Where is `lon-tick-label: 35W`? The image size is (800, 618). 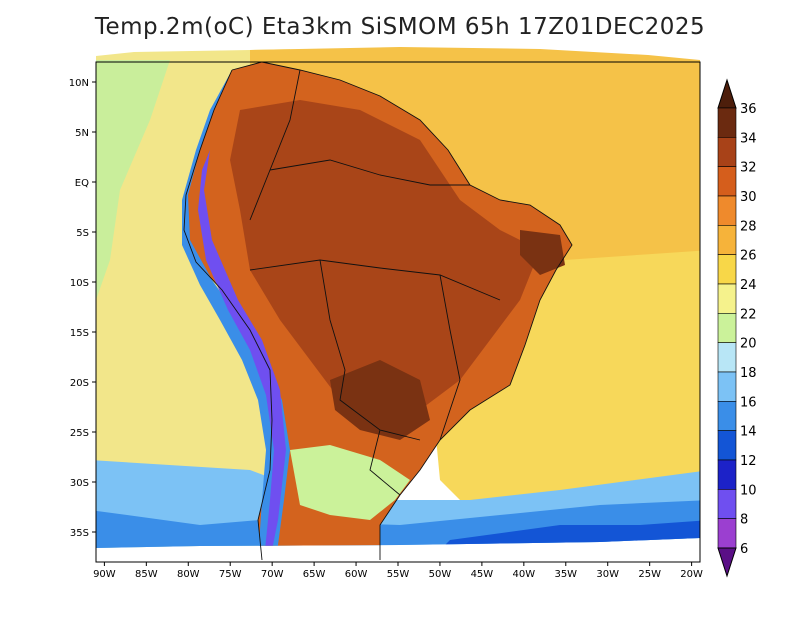
lon-tick-label: 35W is located at coordinates (565, 574).